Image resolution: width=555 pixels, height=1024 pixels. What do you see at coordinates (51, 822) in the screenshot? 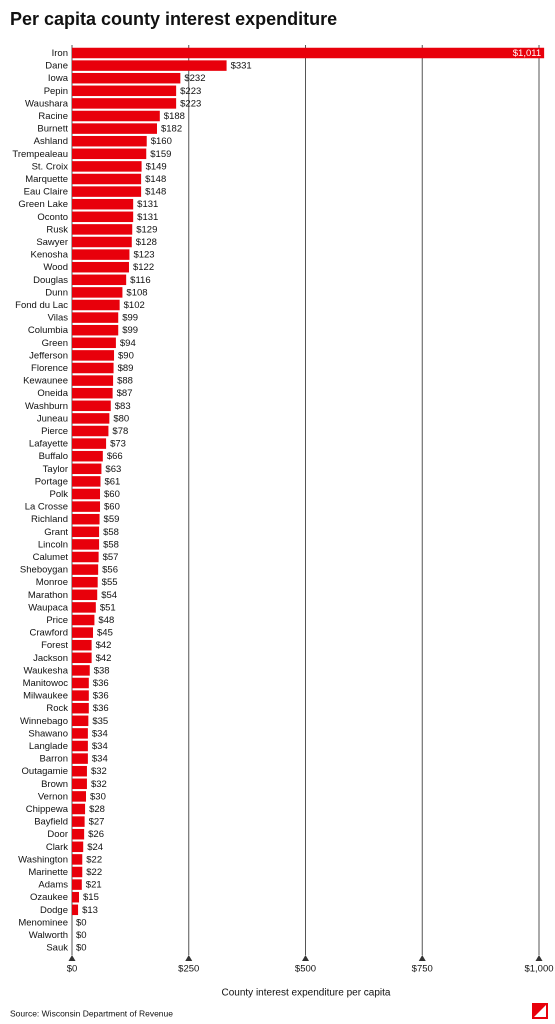
I see `y-tick-label: Bayfield` at bounding box center [51, 822].